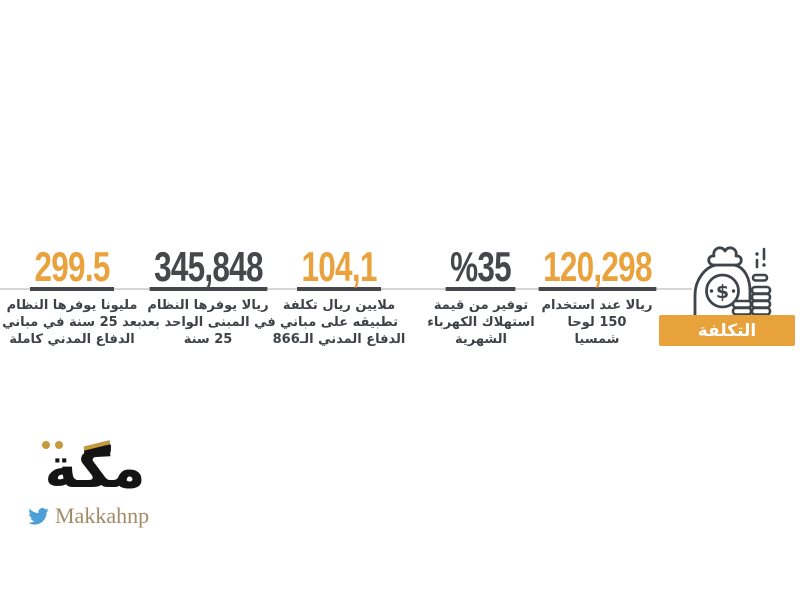 This screenshot has width=800, height=600. What do you see at coordinates (339, 305) in the screenshot?
I see `stat-desc-line: ملايين ريال تكلفة` at bounding box center [339, 305].